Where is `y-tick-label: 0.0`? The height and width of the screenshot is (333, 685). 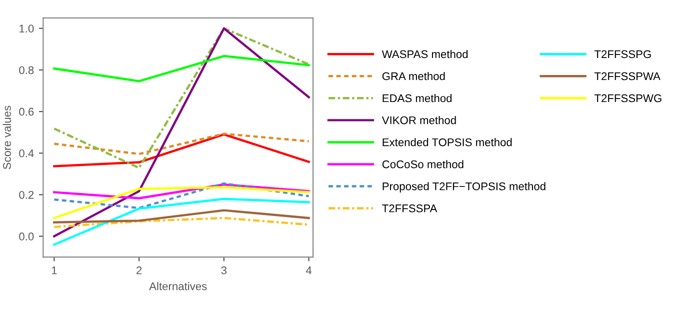 y-tick-label: 0.0 is located at coordinates (26, 236).